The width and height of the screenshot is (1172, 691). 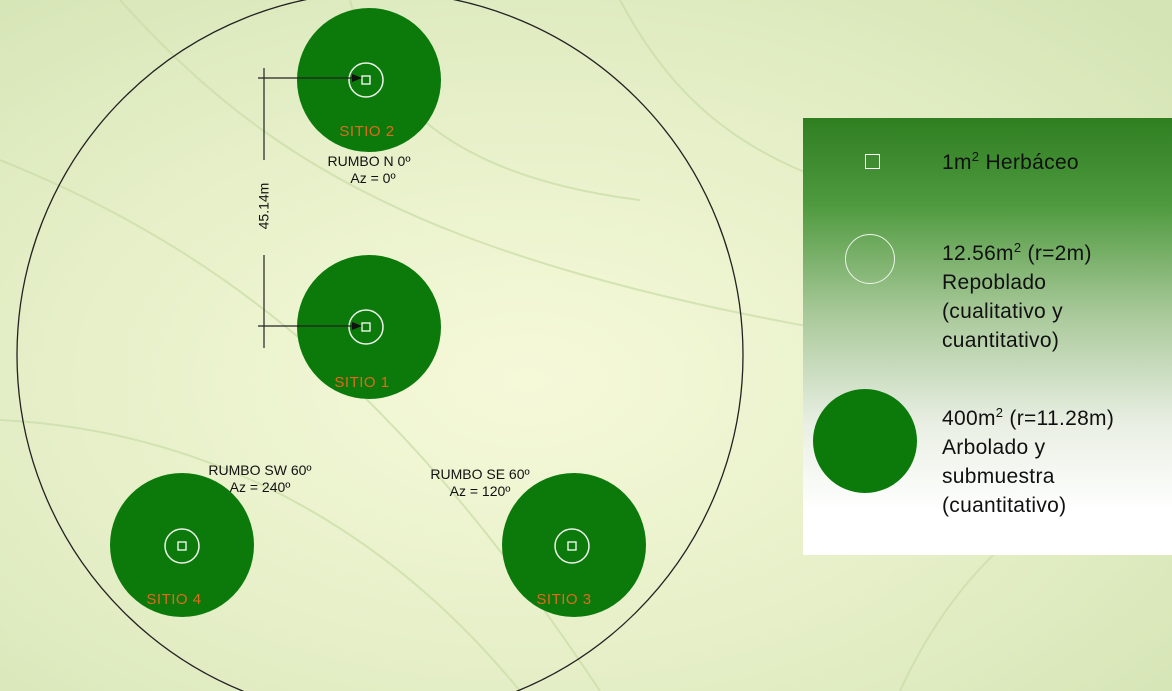 I want to click on site-1-plot, so click(x=369, y=327).